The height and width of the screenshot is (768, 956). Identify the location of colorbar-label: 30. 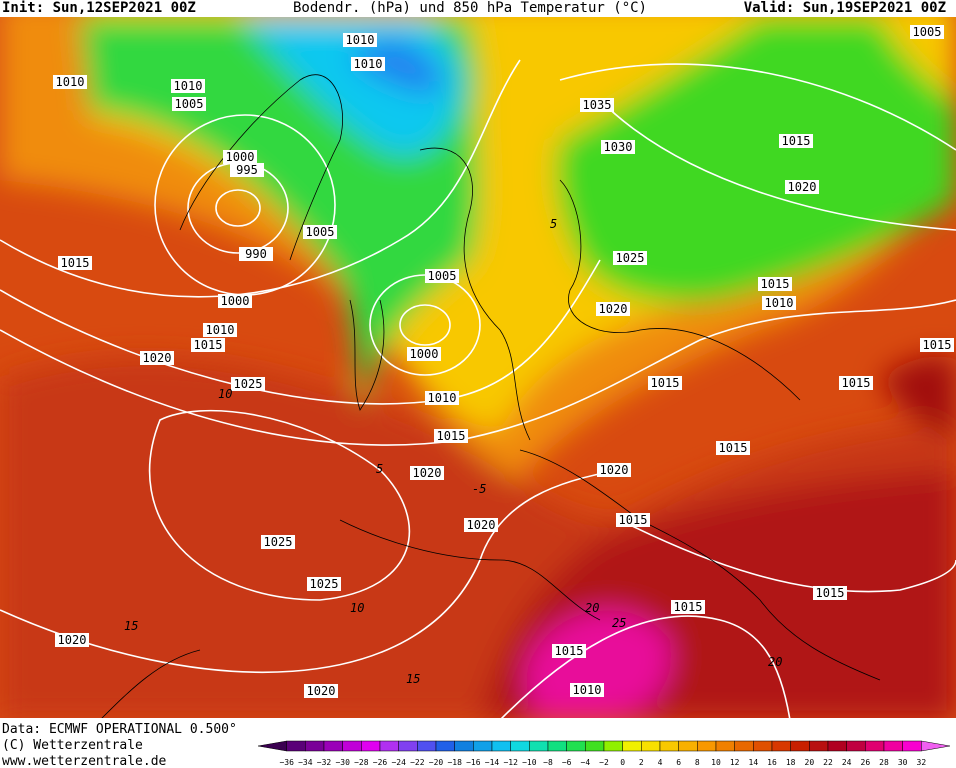
(903, 762).